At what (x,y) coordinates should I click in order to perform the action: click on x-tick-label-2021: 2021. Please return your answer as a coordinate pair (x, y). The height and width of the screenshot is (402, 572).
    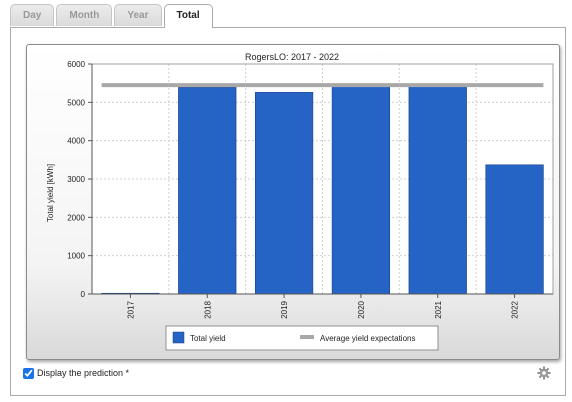
    Looking at the image, I should click on (438, 309).